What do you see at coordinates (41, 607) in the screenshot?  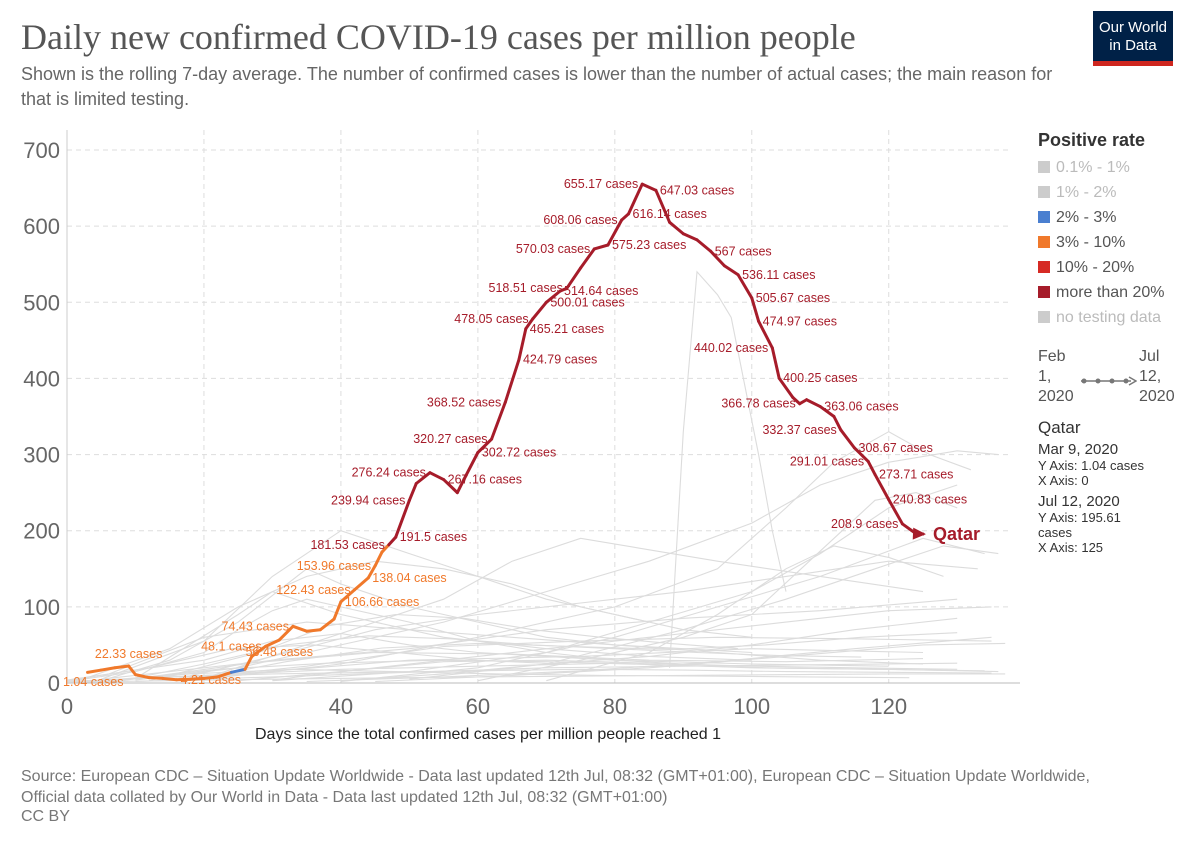 I see `y-tick-label: 100` at bounding box center [41, 607].